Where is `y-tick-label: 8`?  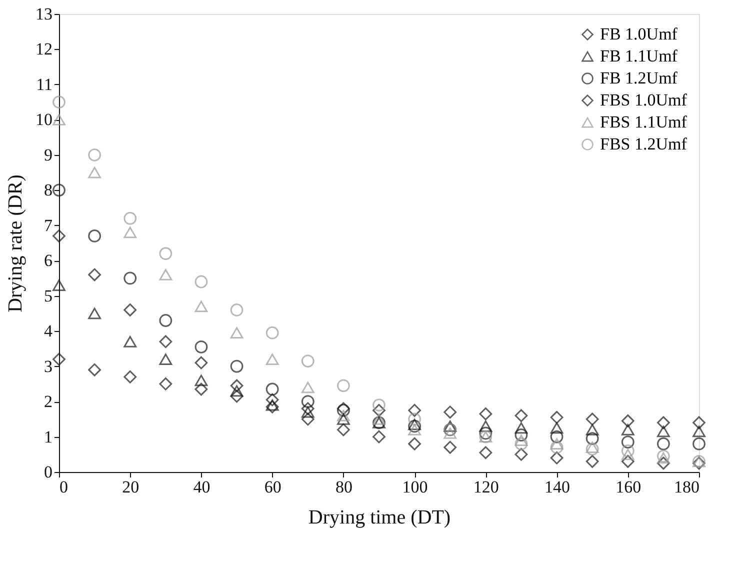
y-tick-label: 8 is located at coordinates (48, 190).